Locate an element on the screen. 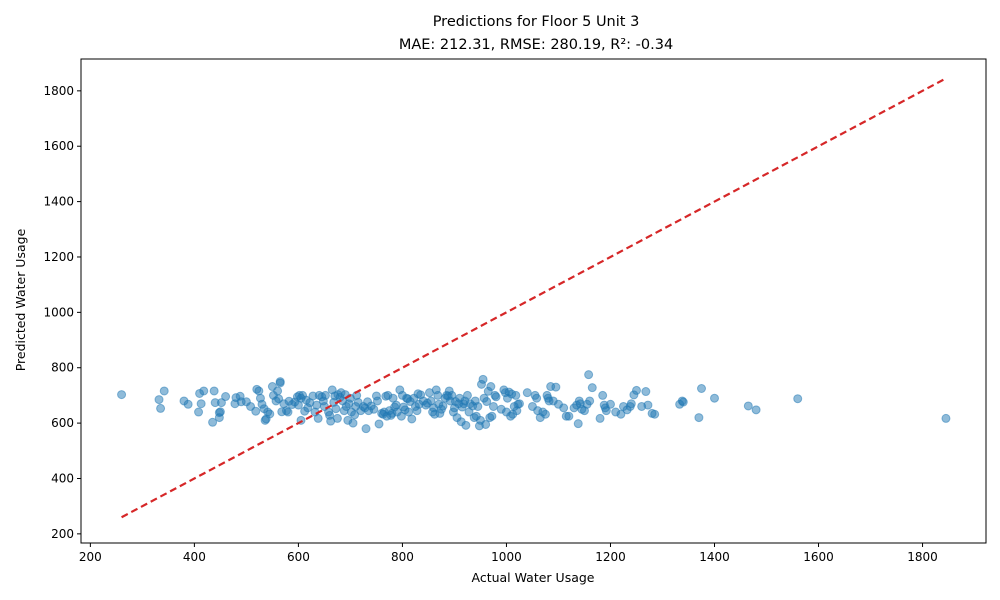  y-tick-label: 1200 is located at coordinates (58, 257).